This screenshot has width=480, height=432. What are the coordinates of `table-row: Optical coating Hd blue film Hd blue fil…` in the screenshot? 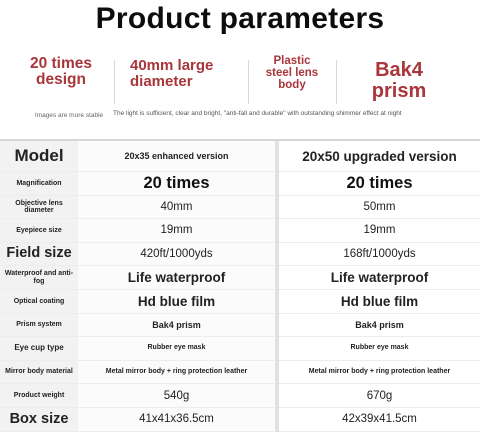 It's located at (240, 301).